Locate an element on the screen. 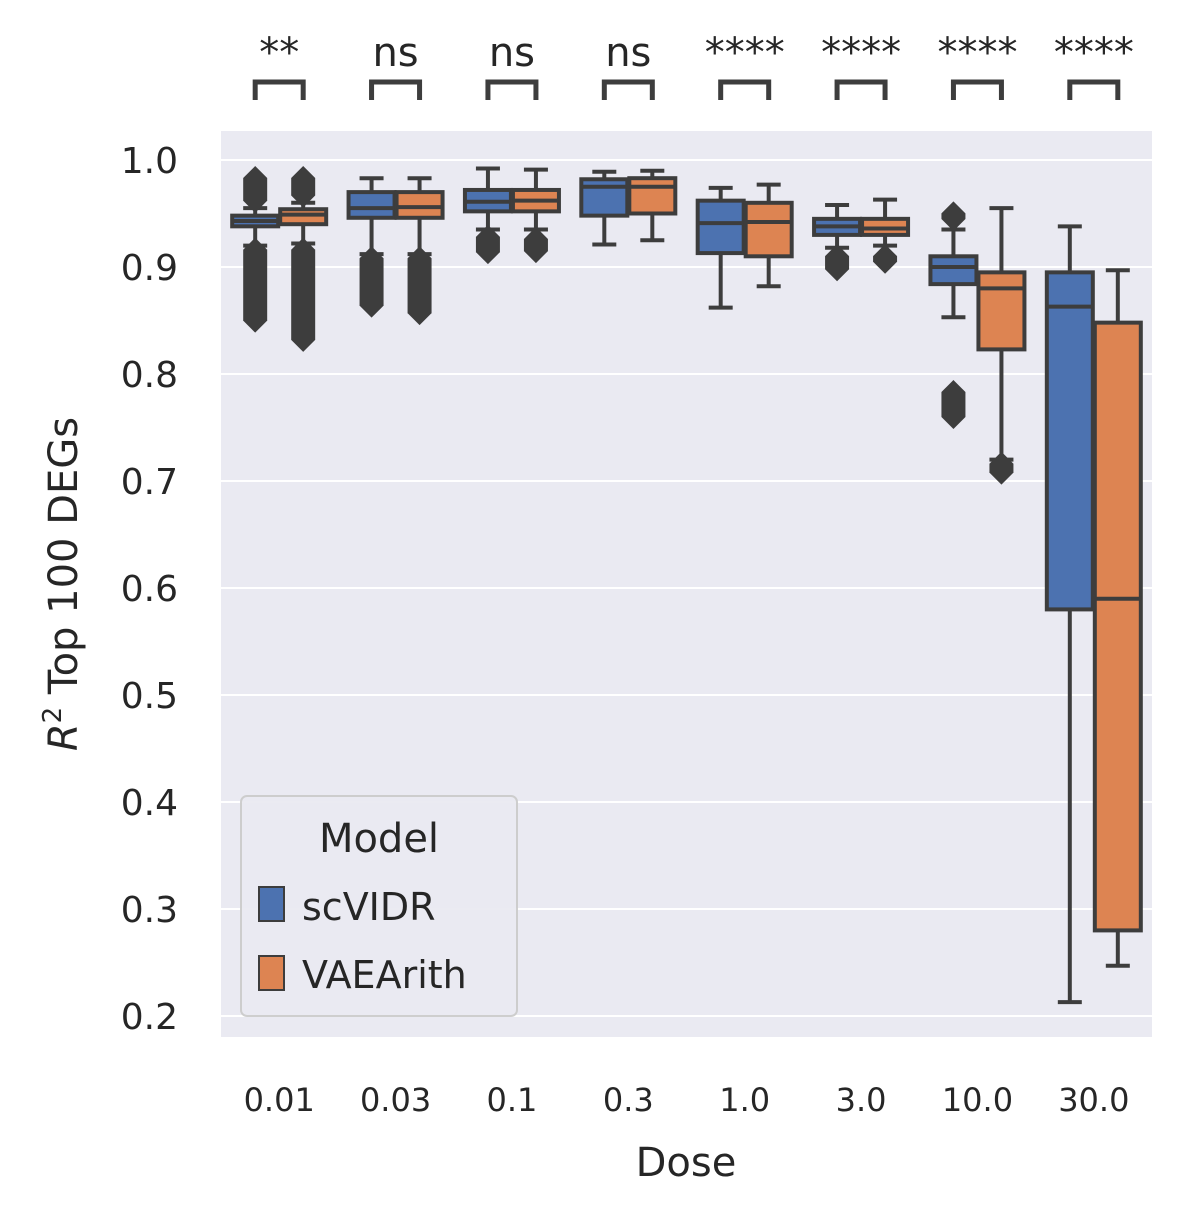 The width and height of the screenshot is (1184, 1216). legend: Model scVIDR VAEArith is located at coordinates (379, 906).